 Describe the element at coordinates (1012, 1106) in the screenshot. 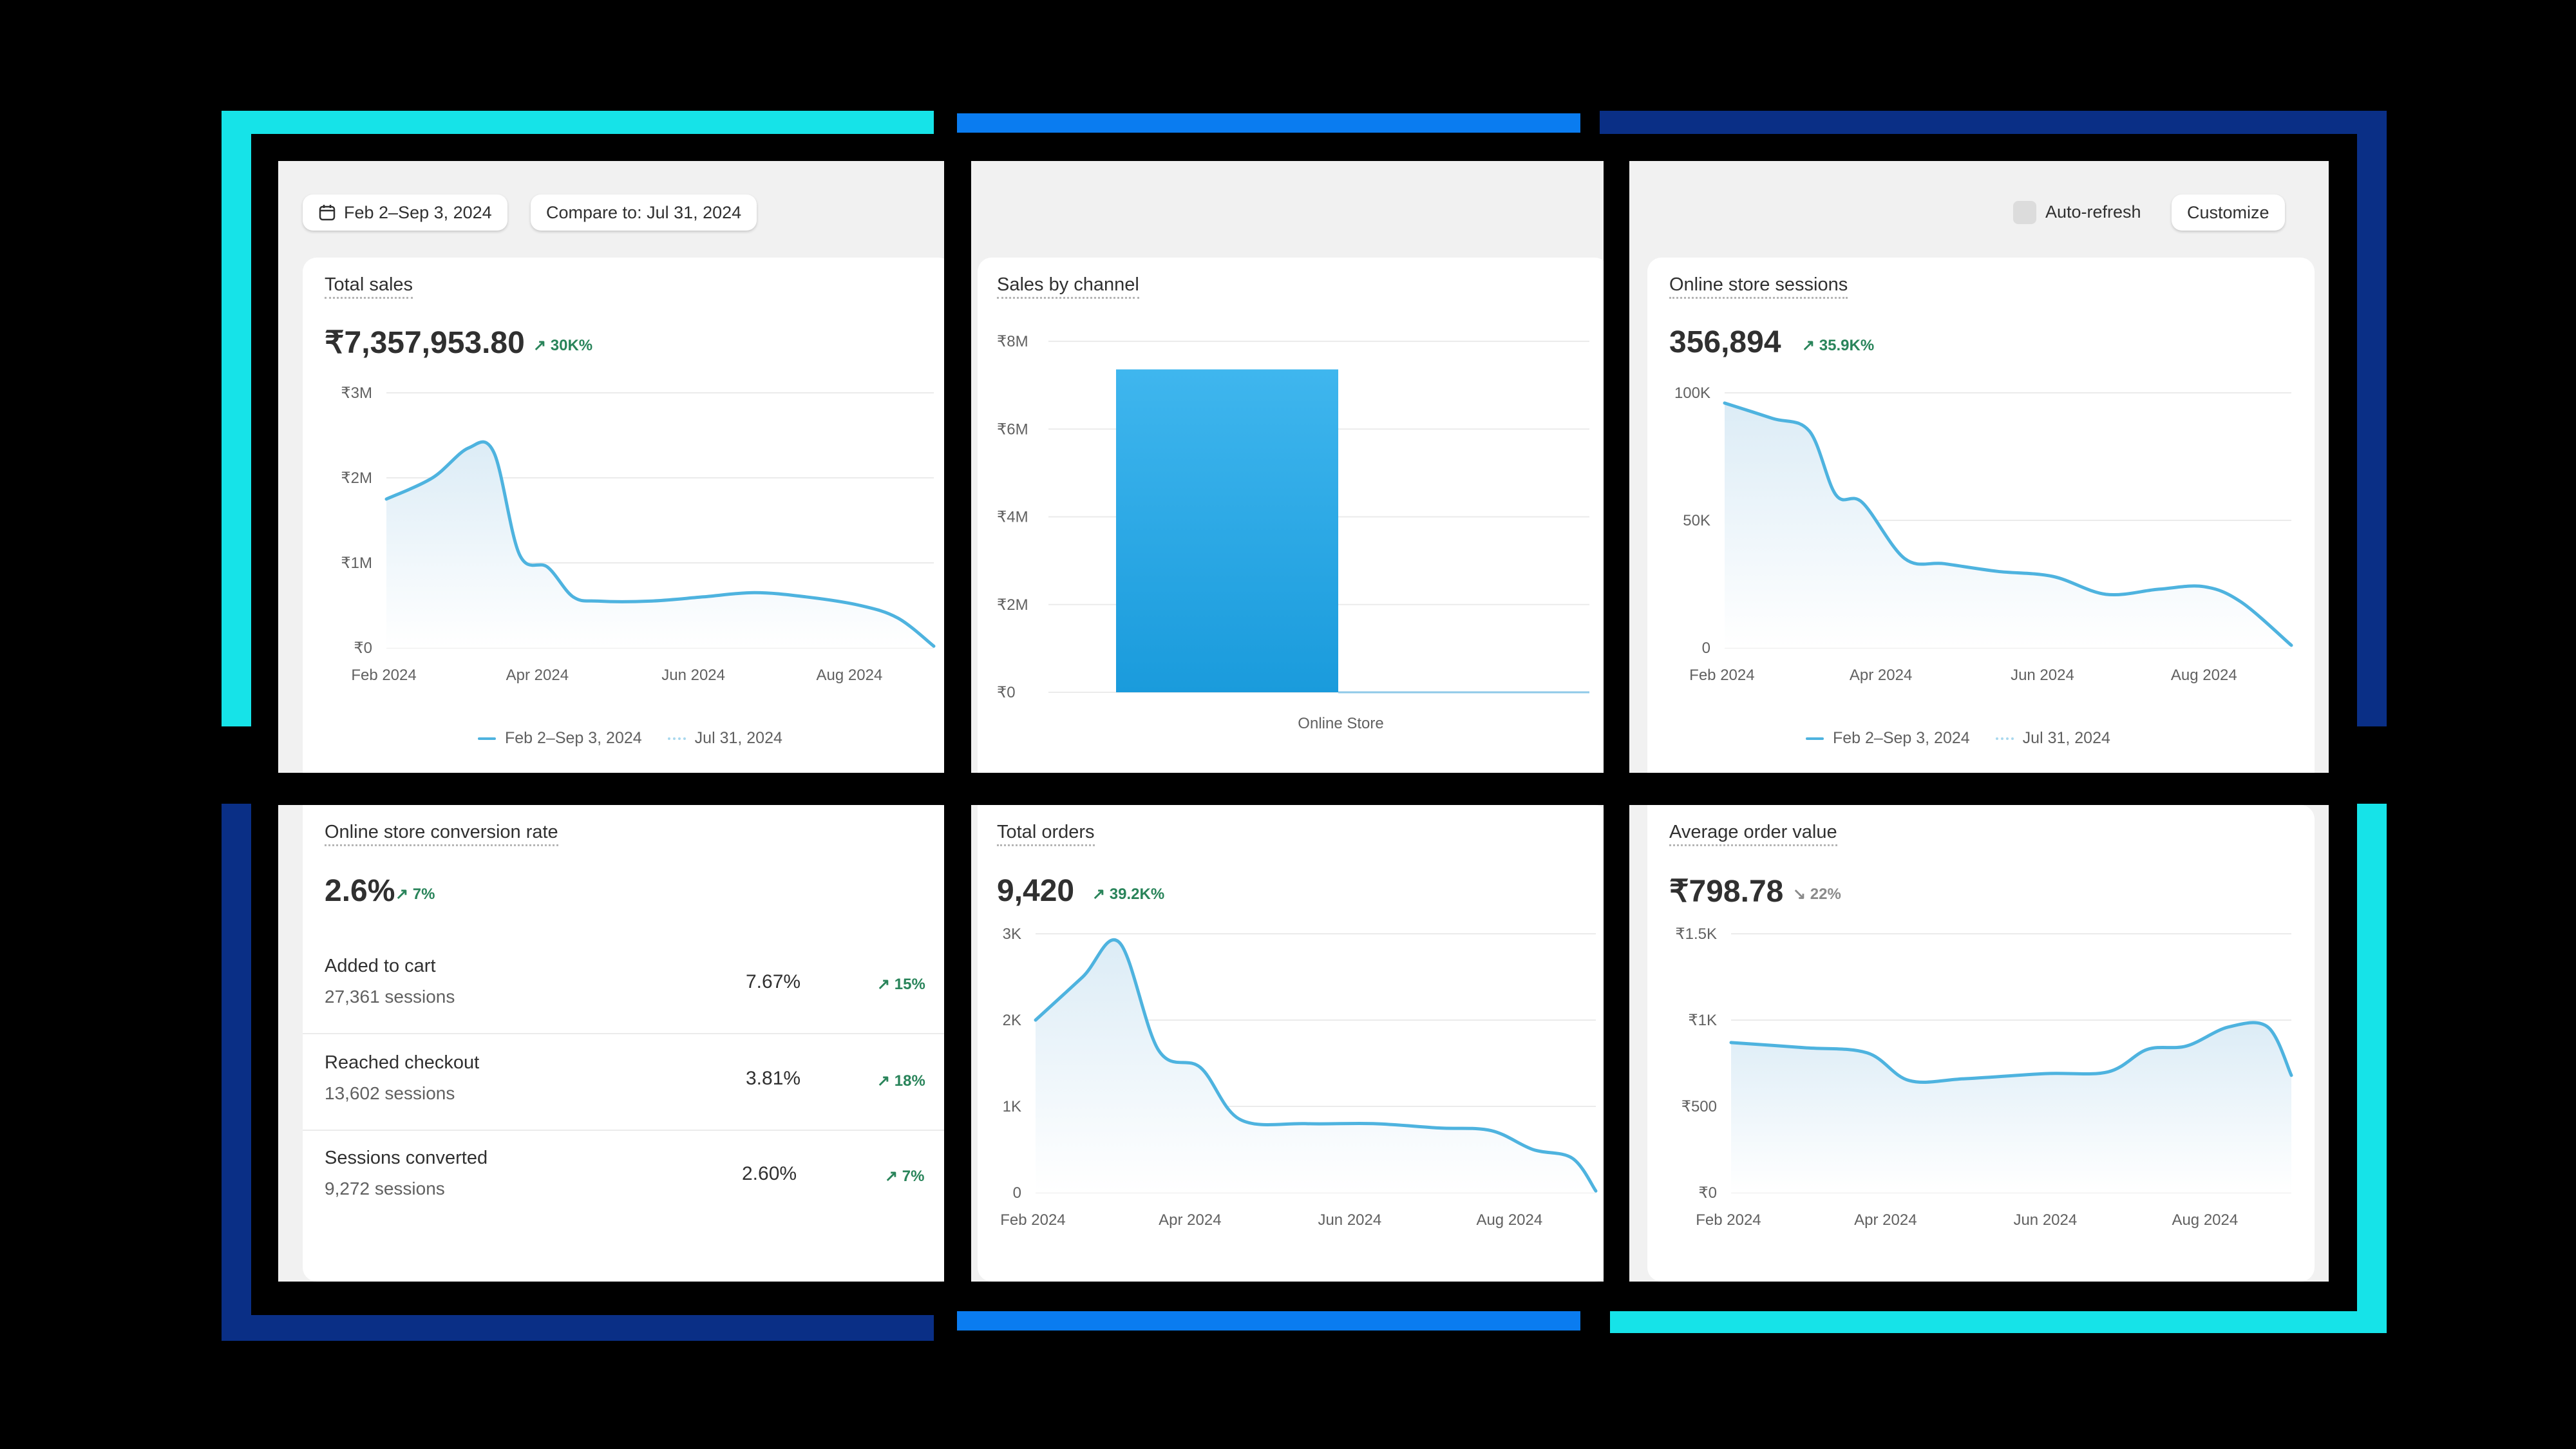

I see `y-tick-label: 1K` at that location.